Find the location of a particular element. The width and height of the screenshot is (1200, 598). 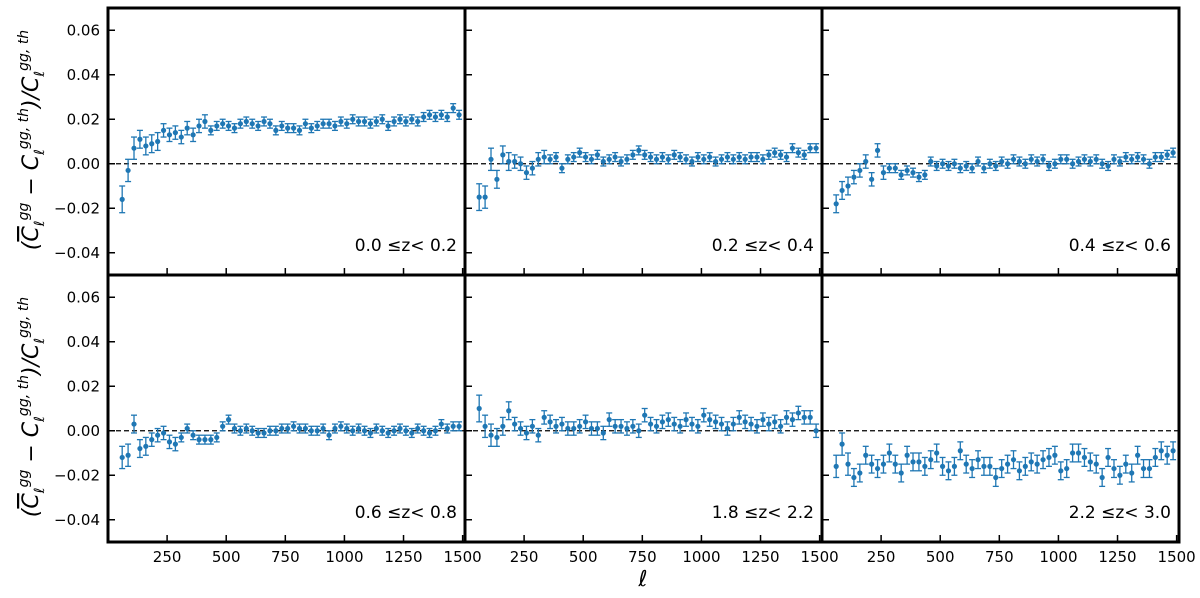

y-tick-label: 0.00 is located at coordinates (83, 164).